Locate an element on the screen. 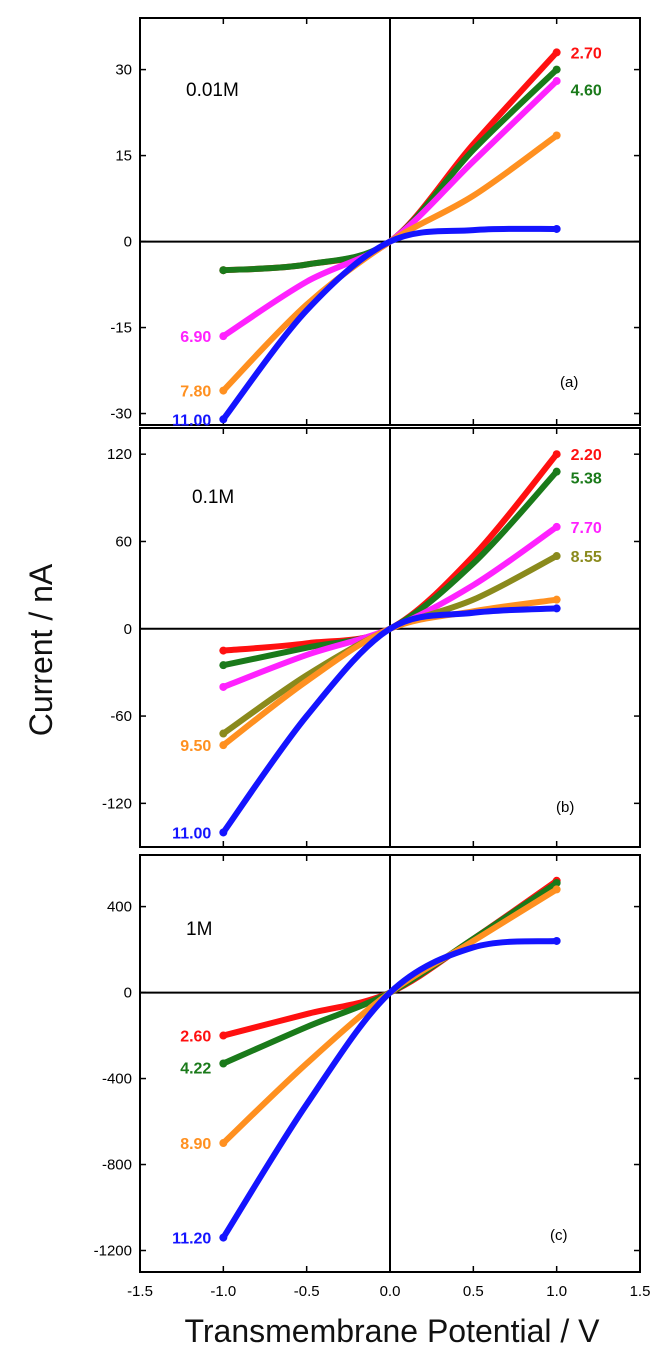 Image resolution: width=670 pixels, height=1368 pixels. y-tick-label: 400 is located at coordinates (119, 907).